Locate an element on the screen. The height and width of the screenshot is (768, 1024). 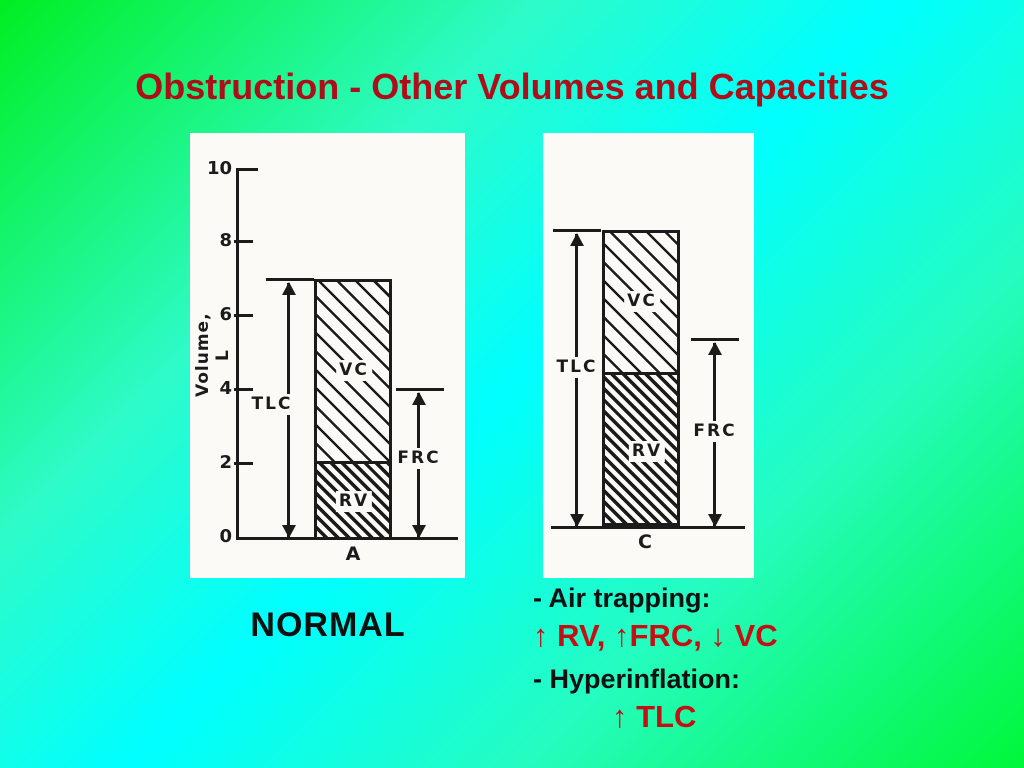
x-axis-line is located at coordinates (648, 527).